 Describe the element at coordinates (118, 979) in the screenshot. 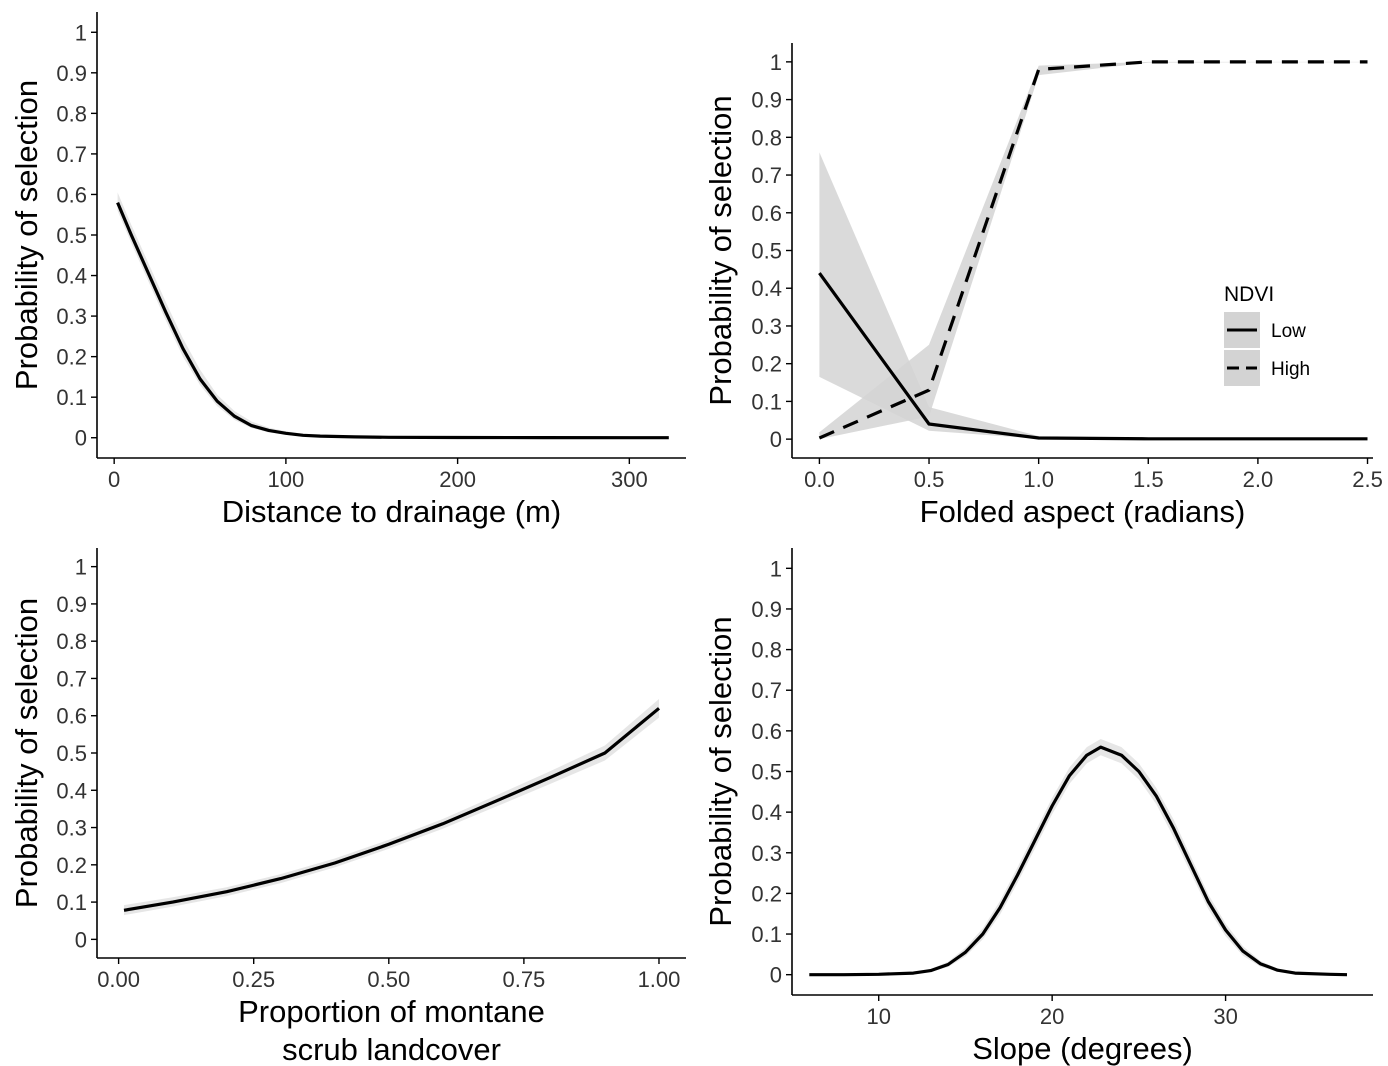

I see `x-tick-label: 0.00` at that location.